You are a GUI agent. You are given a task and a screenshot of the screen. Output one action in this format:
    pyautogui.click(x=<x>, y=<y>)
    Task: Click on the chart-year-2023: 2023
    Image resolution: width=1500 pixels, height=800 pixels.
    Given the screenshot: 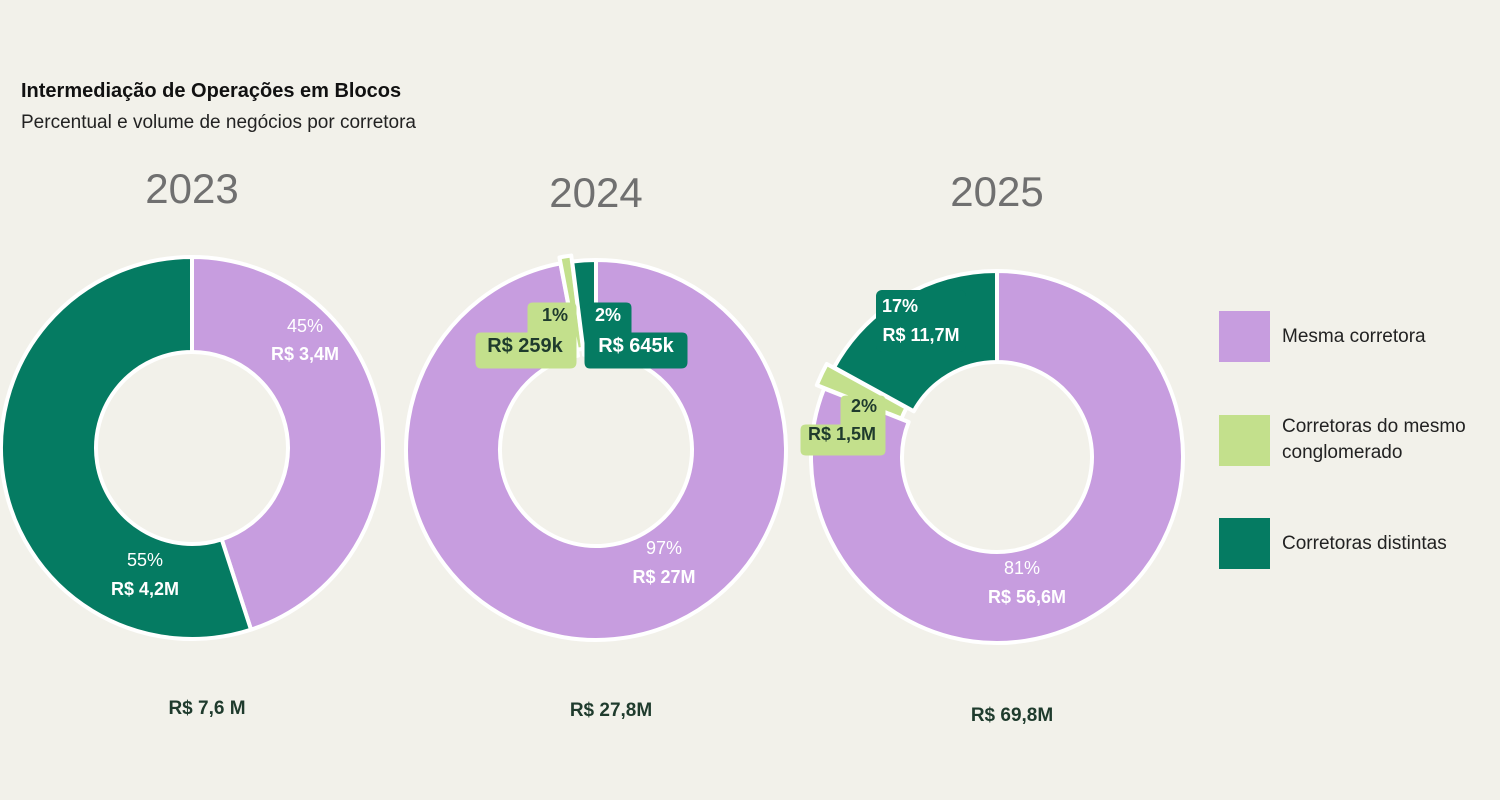 What is the action you would take?
    pyautogui.click(x=191, y=188)
    